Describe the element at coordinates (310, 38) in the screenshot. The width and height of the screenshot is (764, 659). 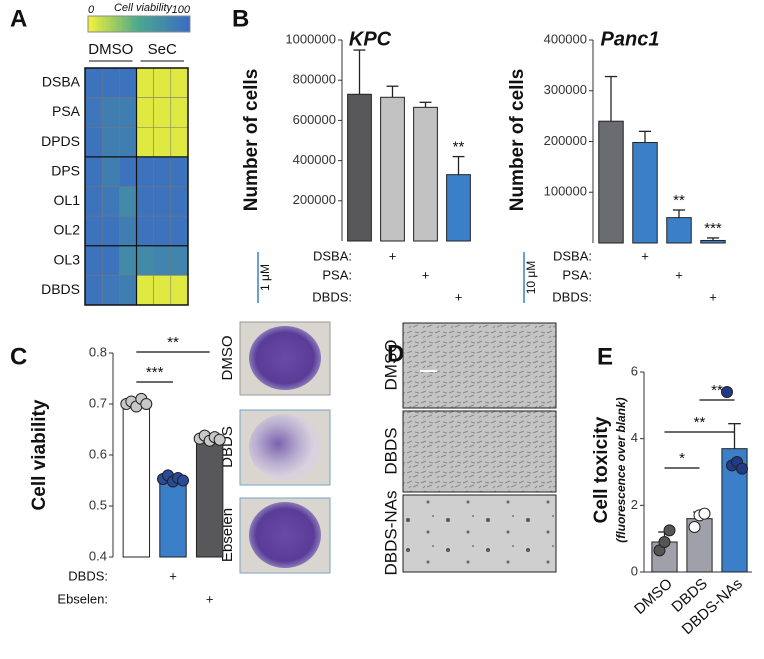
I see `y-tick-label: 1000000` at that location.